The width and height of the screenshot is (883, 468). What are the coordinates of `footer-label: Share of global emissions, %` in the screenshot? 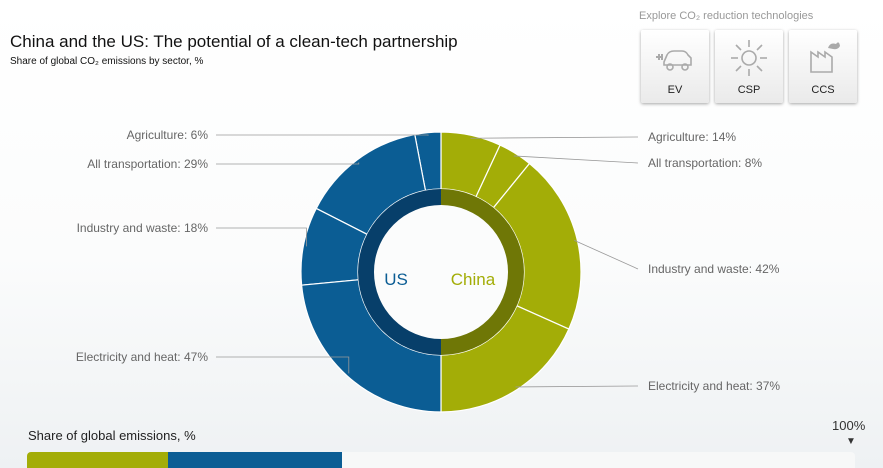 It's located at (112, 435).